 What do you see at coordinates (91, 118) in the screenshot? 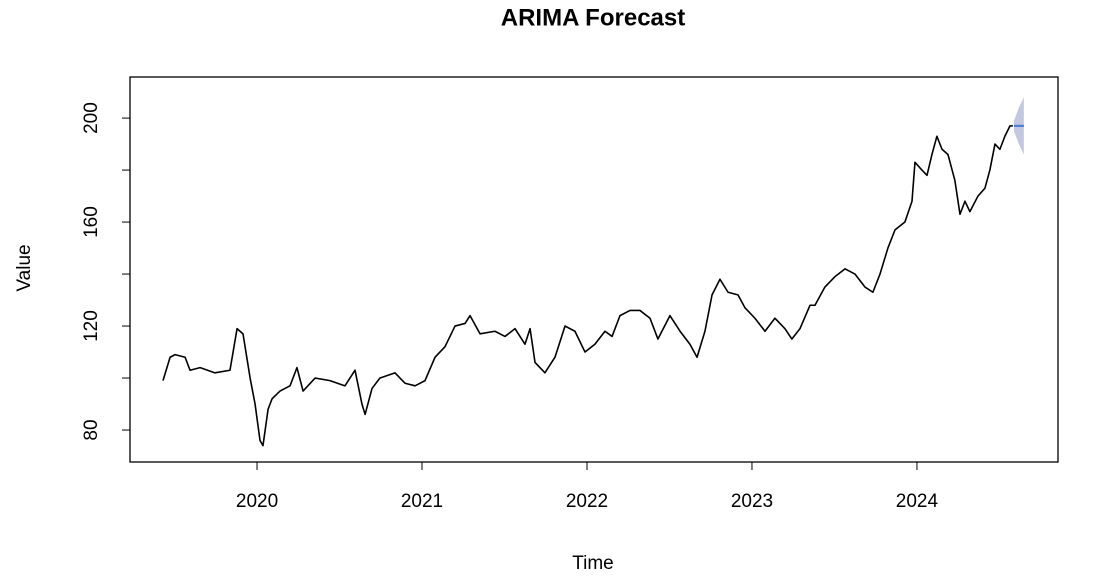
I see `y-tick-label: 200` at bounding box center [91, 118].